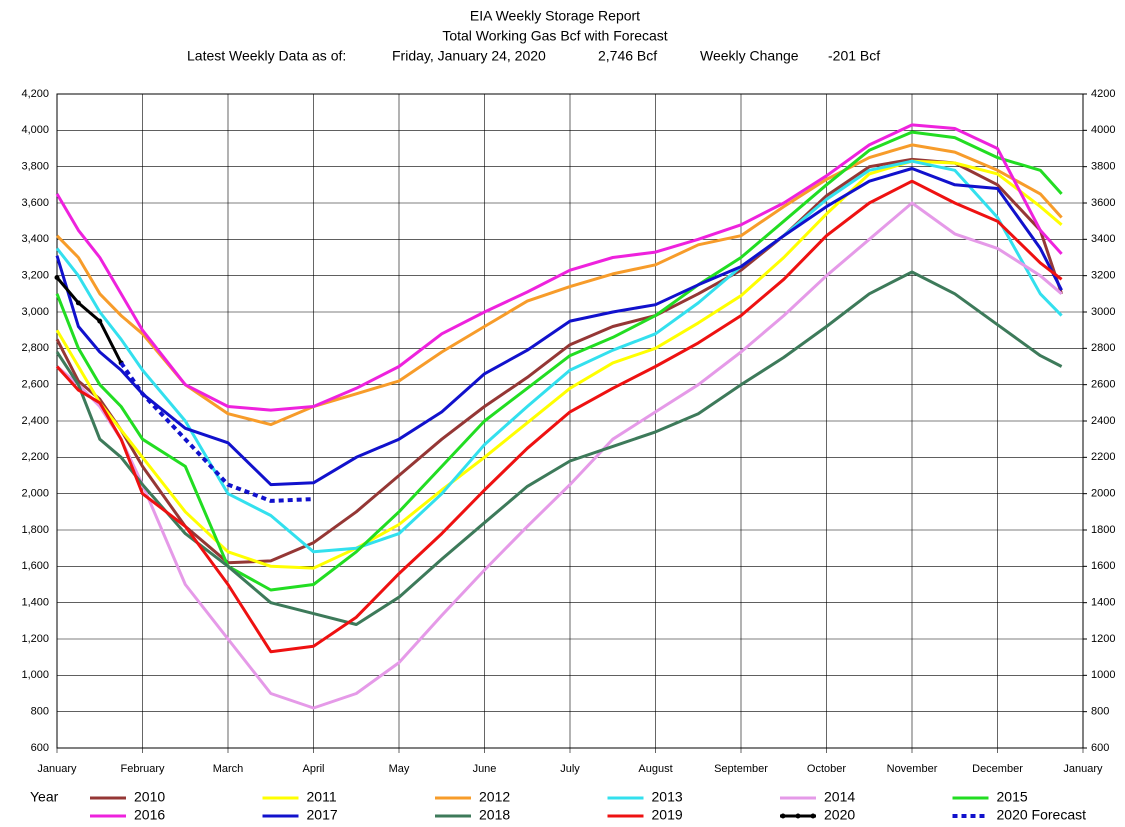  What do you see at coordinates (322, 815) in the screenshot?
I see `legend-label: 2017` at bounding box center [322, 815].